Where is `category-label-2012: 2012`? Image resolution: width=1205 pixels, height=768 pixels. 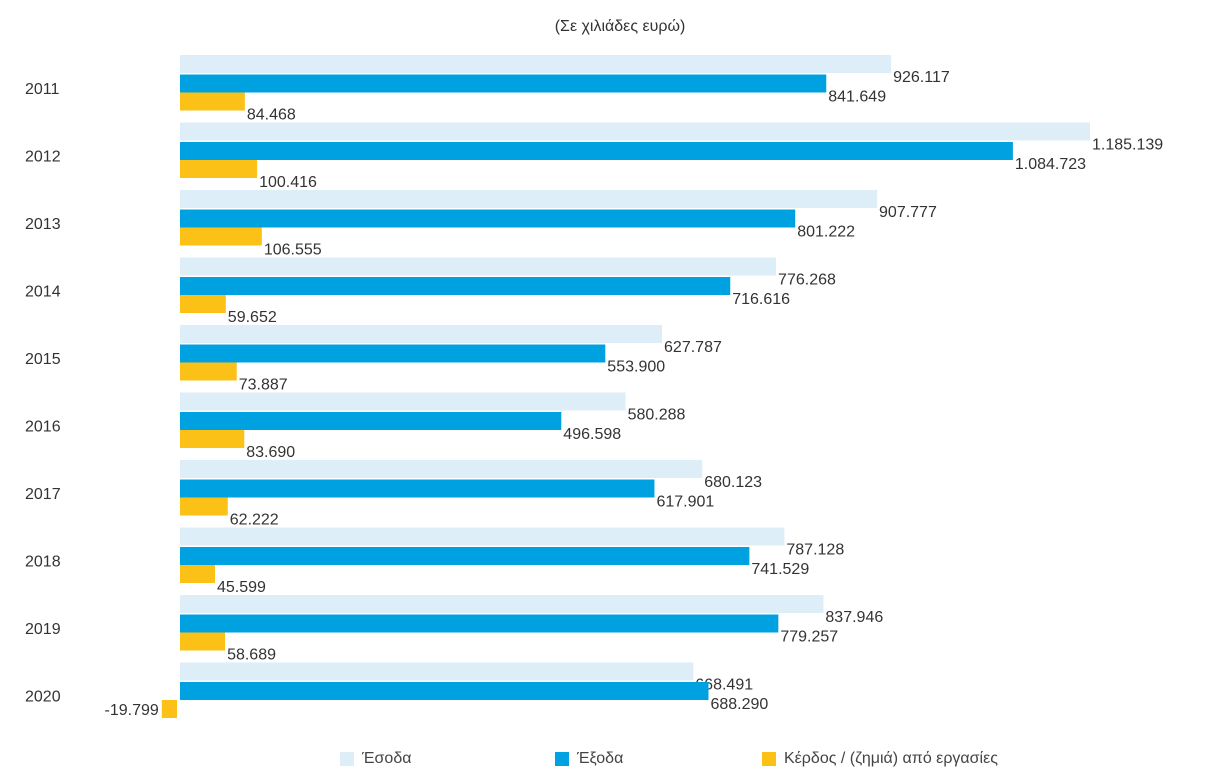
category-label-2012: 2012 is located at coordinates (43, 157).